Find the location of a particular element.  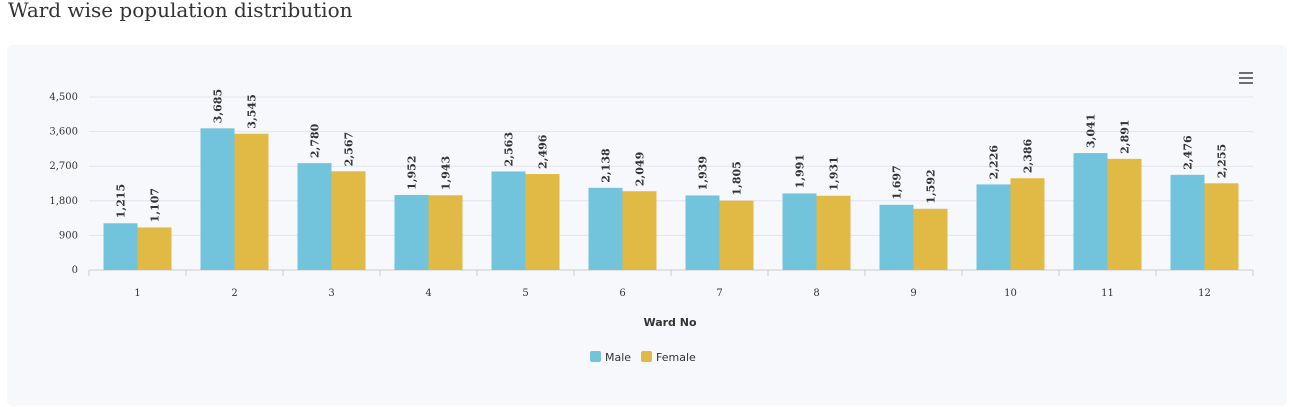

male-data-label: 2,138 is located at coordinates (606, 165).